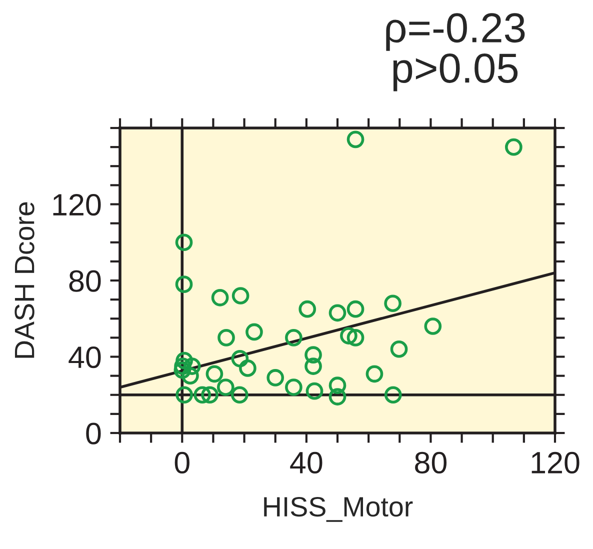 The height and width of the screenshot is (549, 593). I want to click on x-tick-label: 120, so click(556, 463).